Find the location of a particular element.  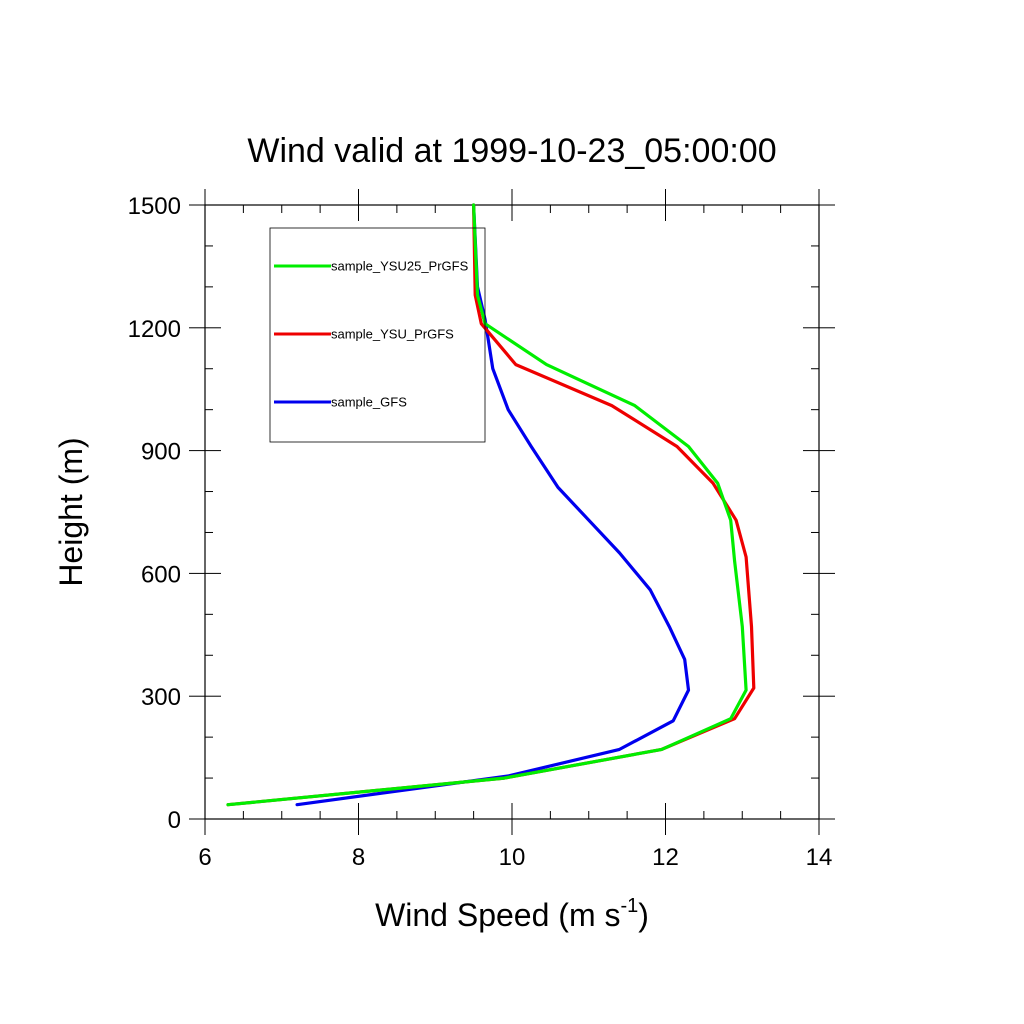

legend-entry-label: sample_GFS is located at coordinates (369, 402).